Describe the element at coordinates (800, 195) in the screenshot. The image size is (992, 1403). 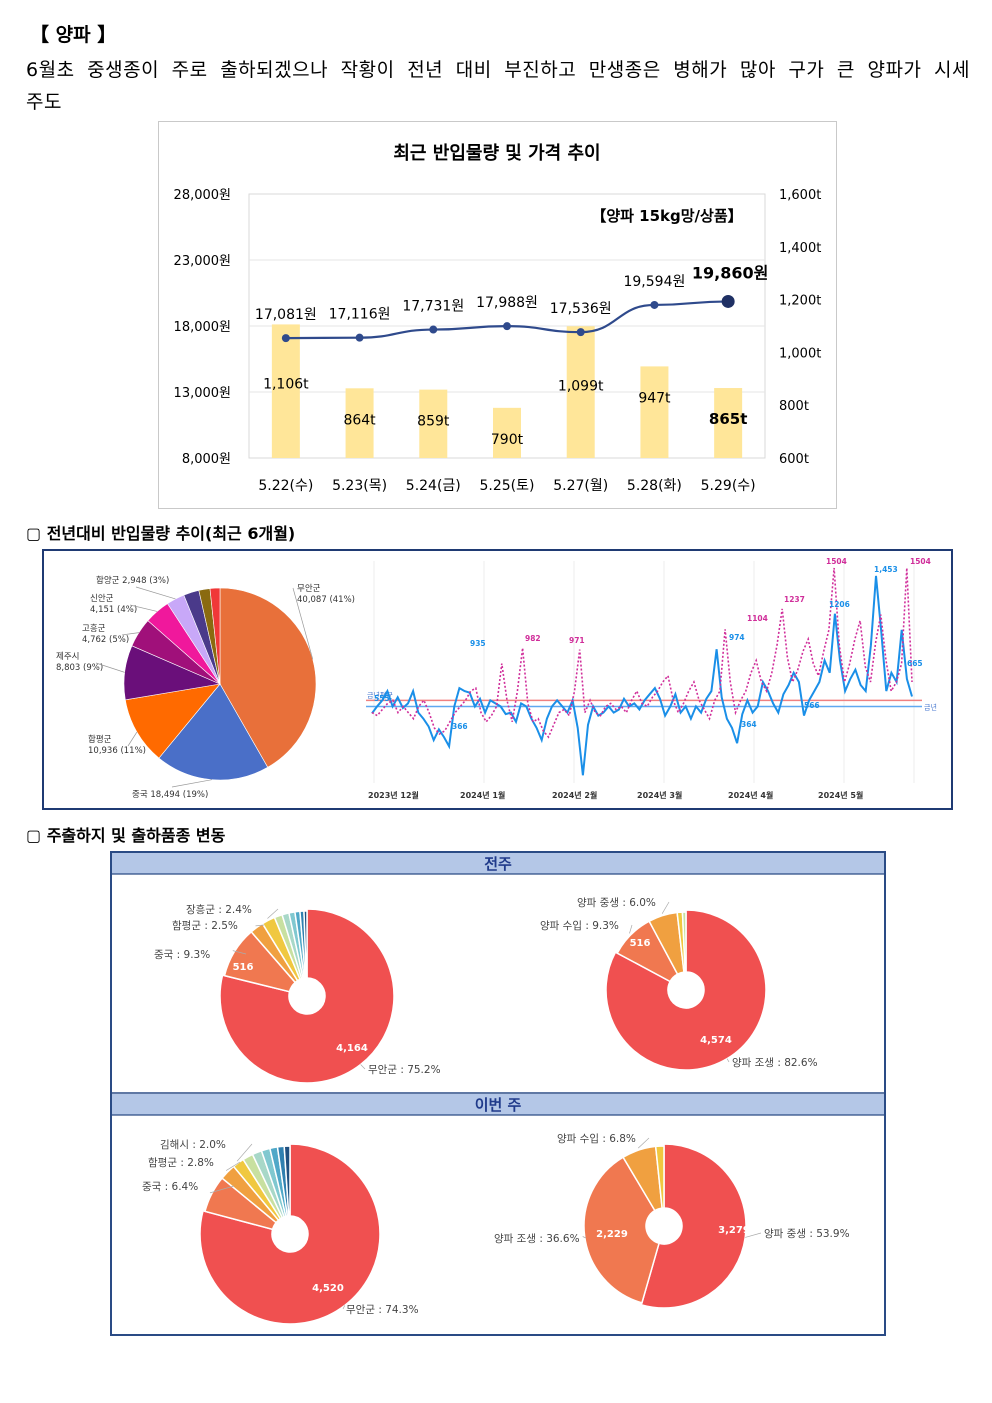
I see `right-tick-label: 1,600t` at that location.